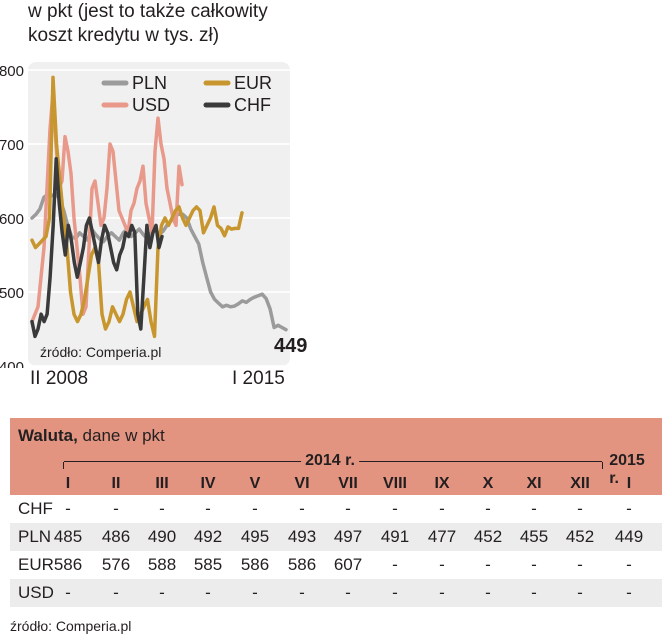 This screenshot has width=662, height=640. Describe the element at coordinates (59, 378) in the screenshot. I see `x-start-label: II 2008` at that location.